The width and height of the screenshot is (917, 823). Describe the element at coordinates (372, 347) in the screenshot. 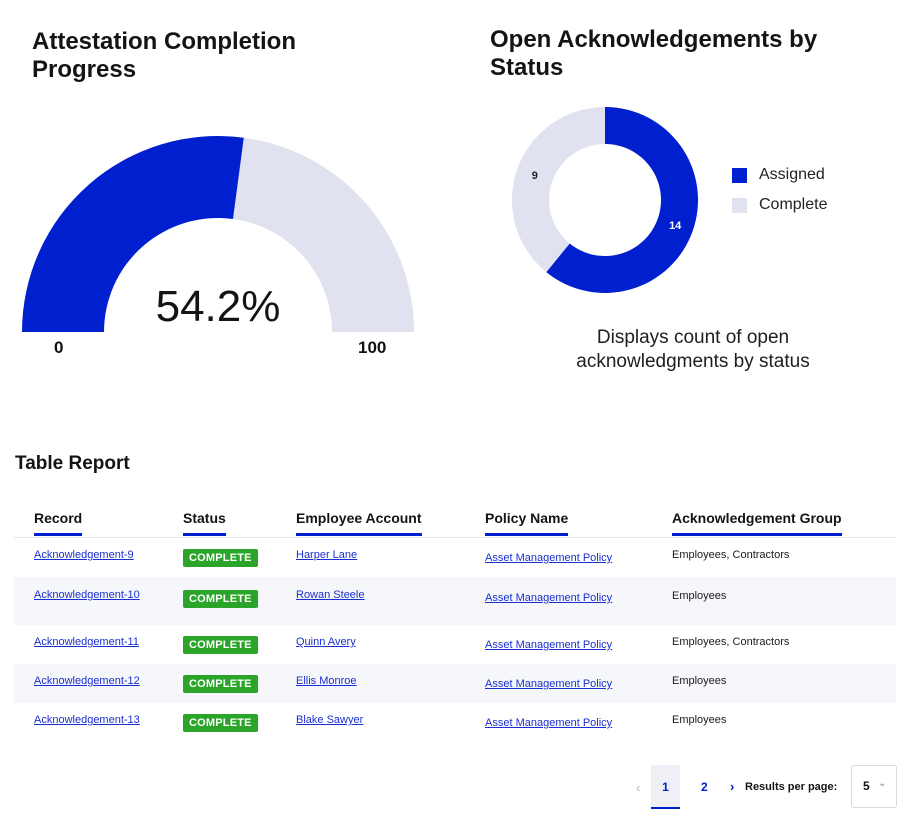

I see `gauge-max-label: 100` at that location.